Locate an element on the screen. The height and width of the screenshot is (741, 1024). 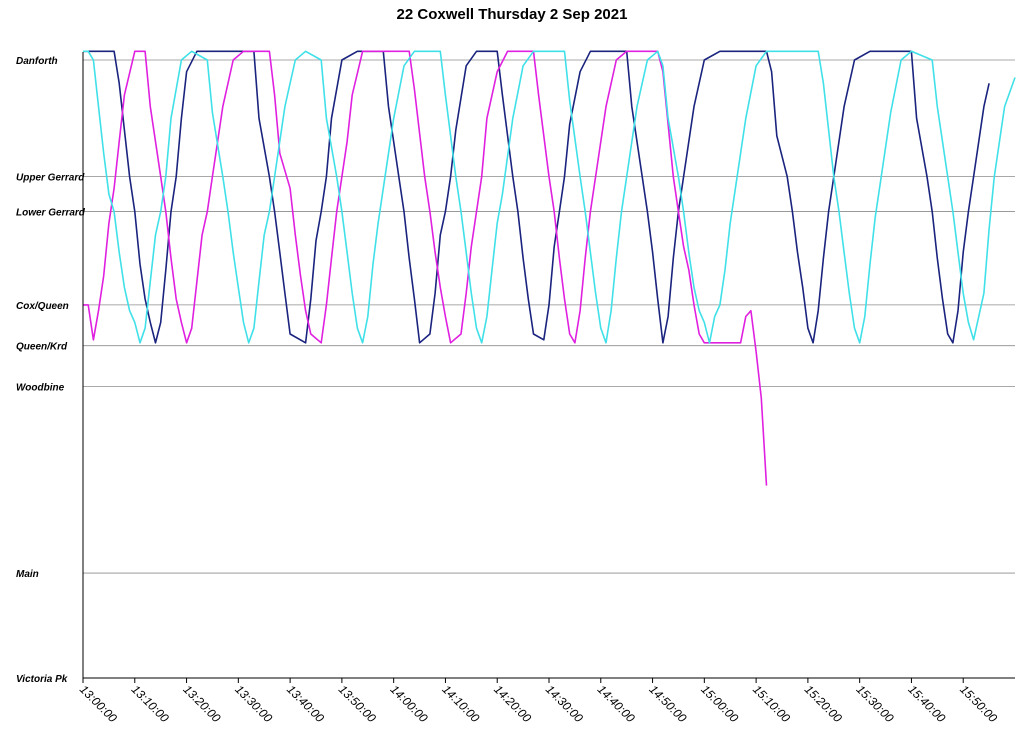
x-tick-label: 14:30:00 is located at coordinates (564, 703).